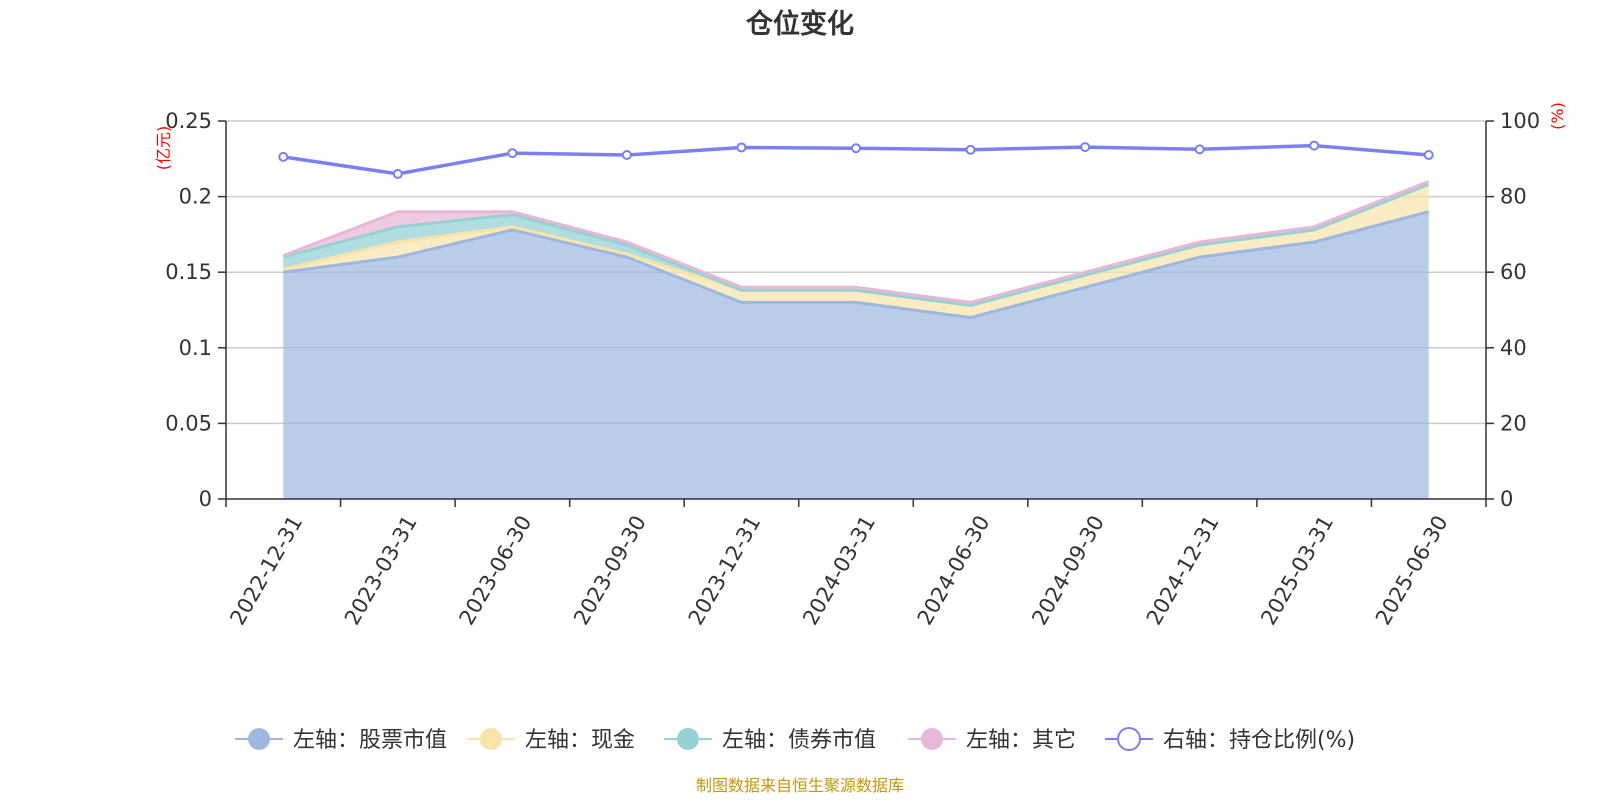 This screenshot has width=1600, height=800. Describe the element at coordinates (610, 570) in the screenshot. I see `x-tick-label: 2023-09-30` at that location.